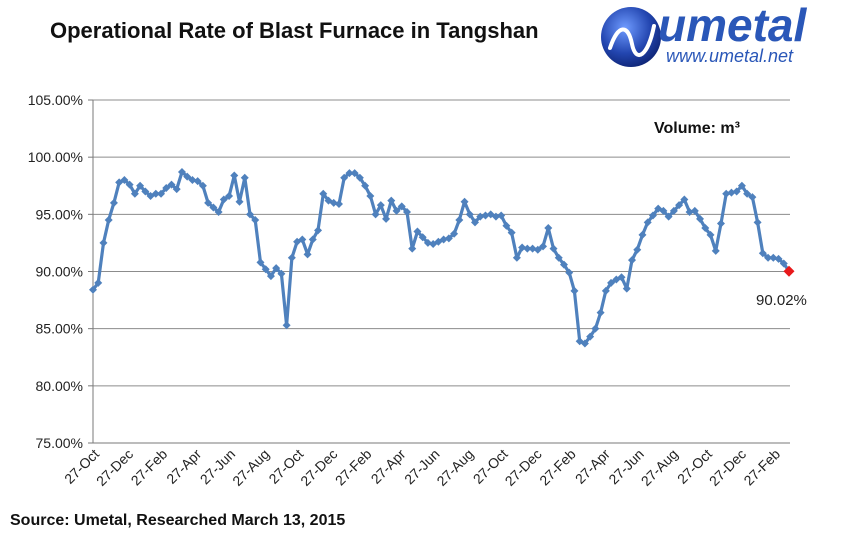 The height and width of the screenshot is (538, 842). What do you see at coordinates (730, 56) in the screenshot?
I see `logo-url: www.umetal.net` at bounding box center [730, 56].